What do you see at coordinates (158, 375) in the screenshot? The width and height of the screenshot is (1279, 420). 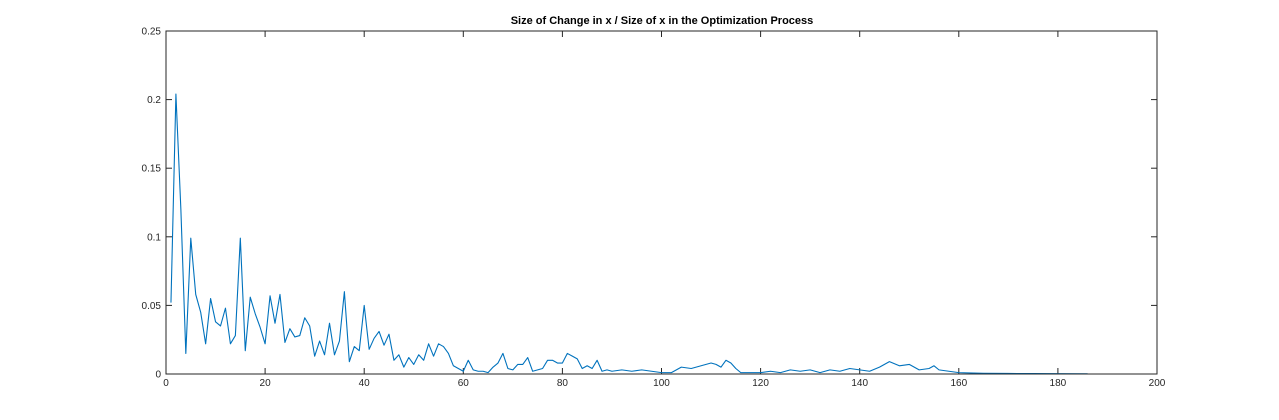 I see `y-tick-label: 0` at bounding box center [158, 375].